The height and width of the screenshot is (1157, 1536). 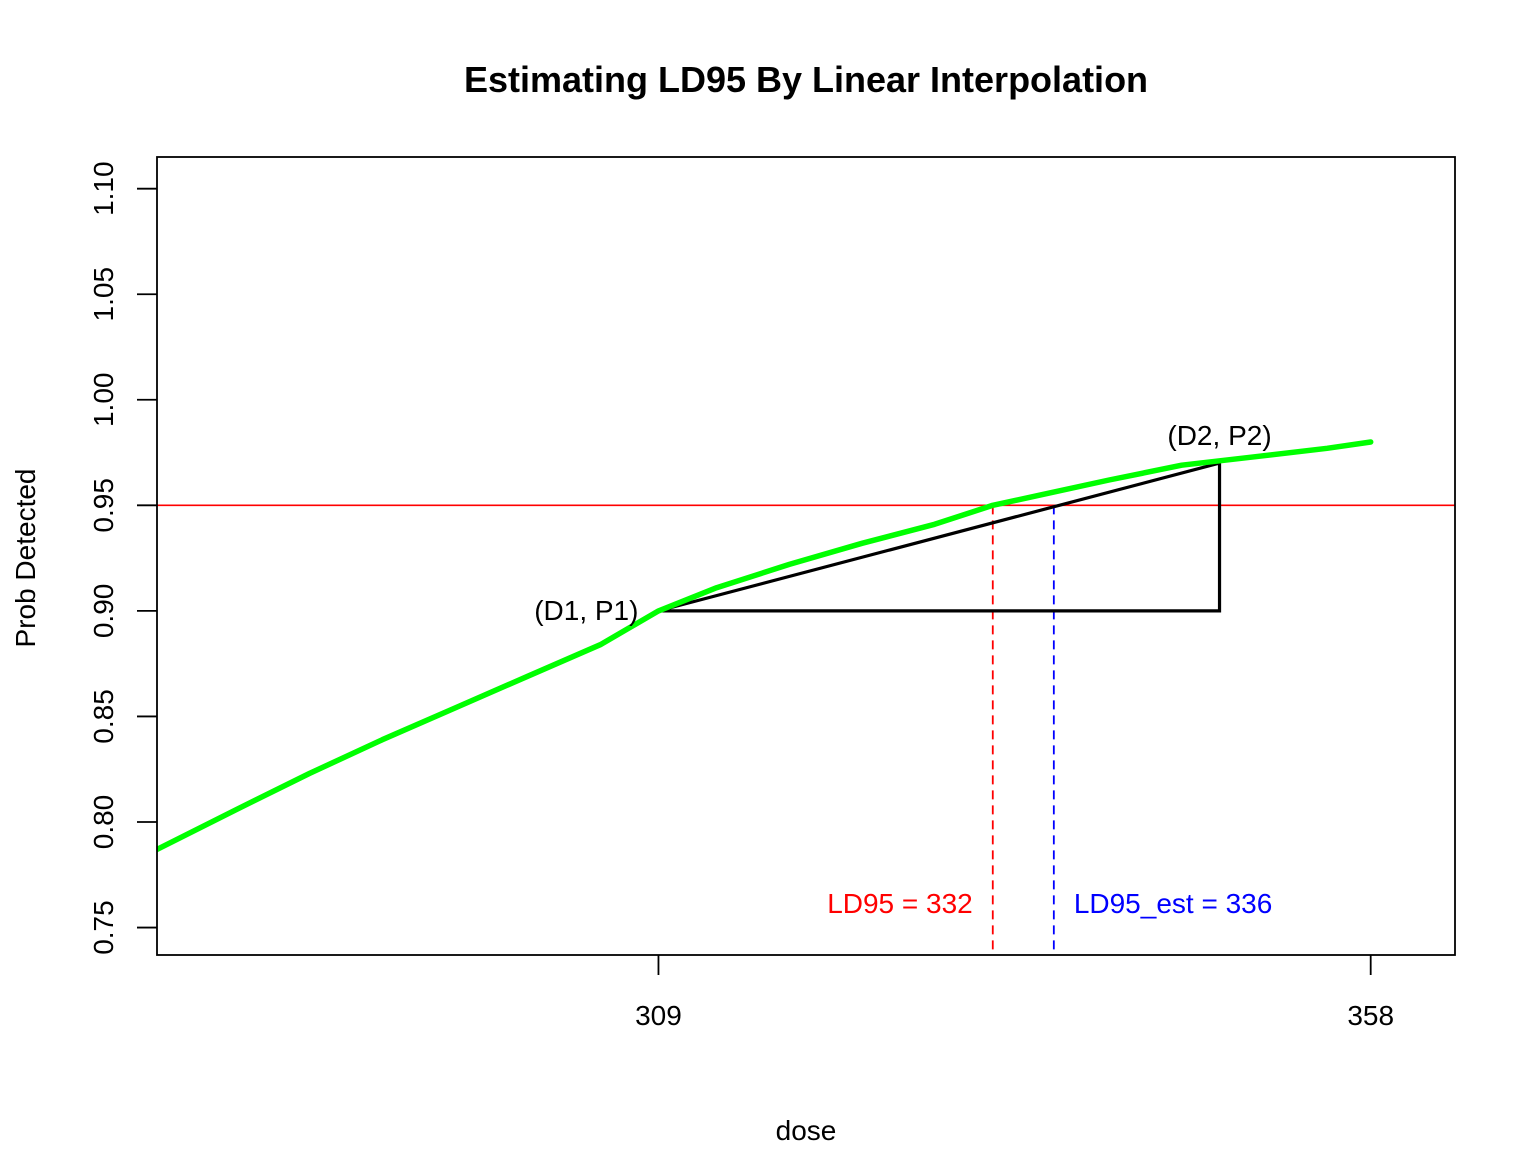 What do you see at coordinates (25, 558) in the screenshot?
I see `y-axis-label: Prob Detected` at bounding box center [25, 558].